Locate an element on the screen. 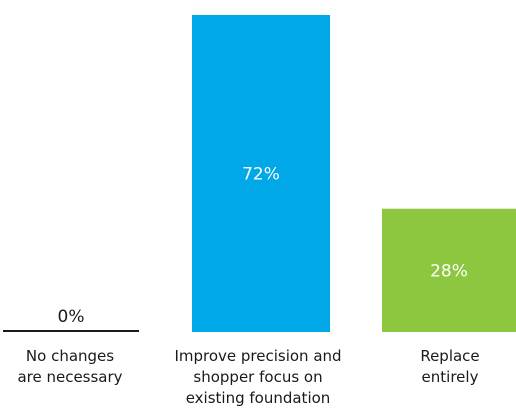 Image resolution: width=516 pixels, height=413 pixels. value-label-2: 28% is located at coordinates (449, 271).